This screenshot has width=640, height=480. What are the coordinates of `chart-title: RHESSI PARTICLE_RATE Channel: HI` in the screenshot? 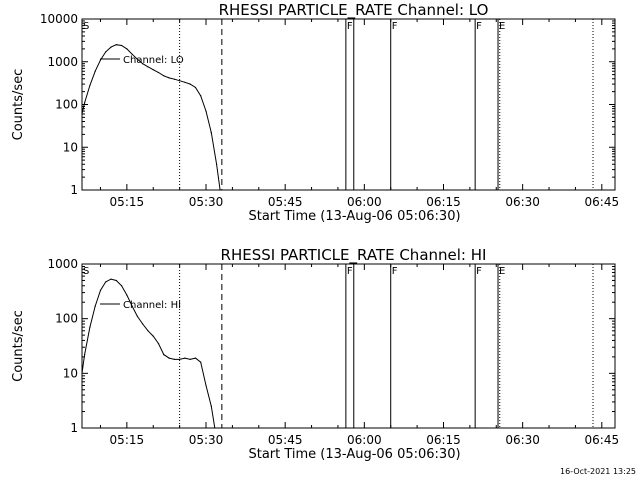 It's located at (354, 255).